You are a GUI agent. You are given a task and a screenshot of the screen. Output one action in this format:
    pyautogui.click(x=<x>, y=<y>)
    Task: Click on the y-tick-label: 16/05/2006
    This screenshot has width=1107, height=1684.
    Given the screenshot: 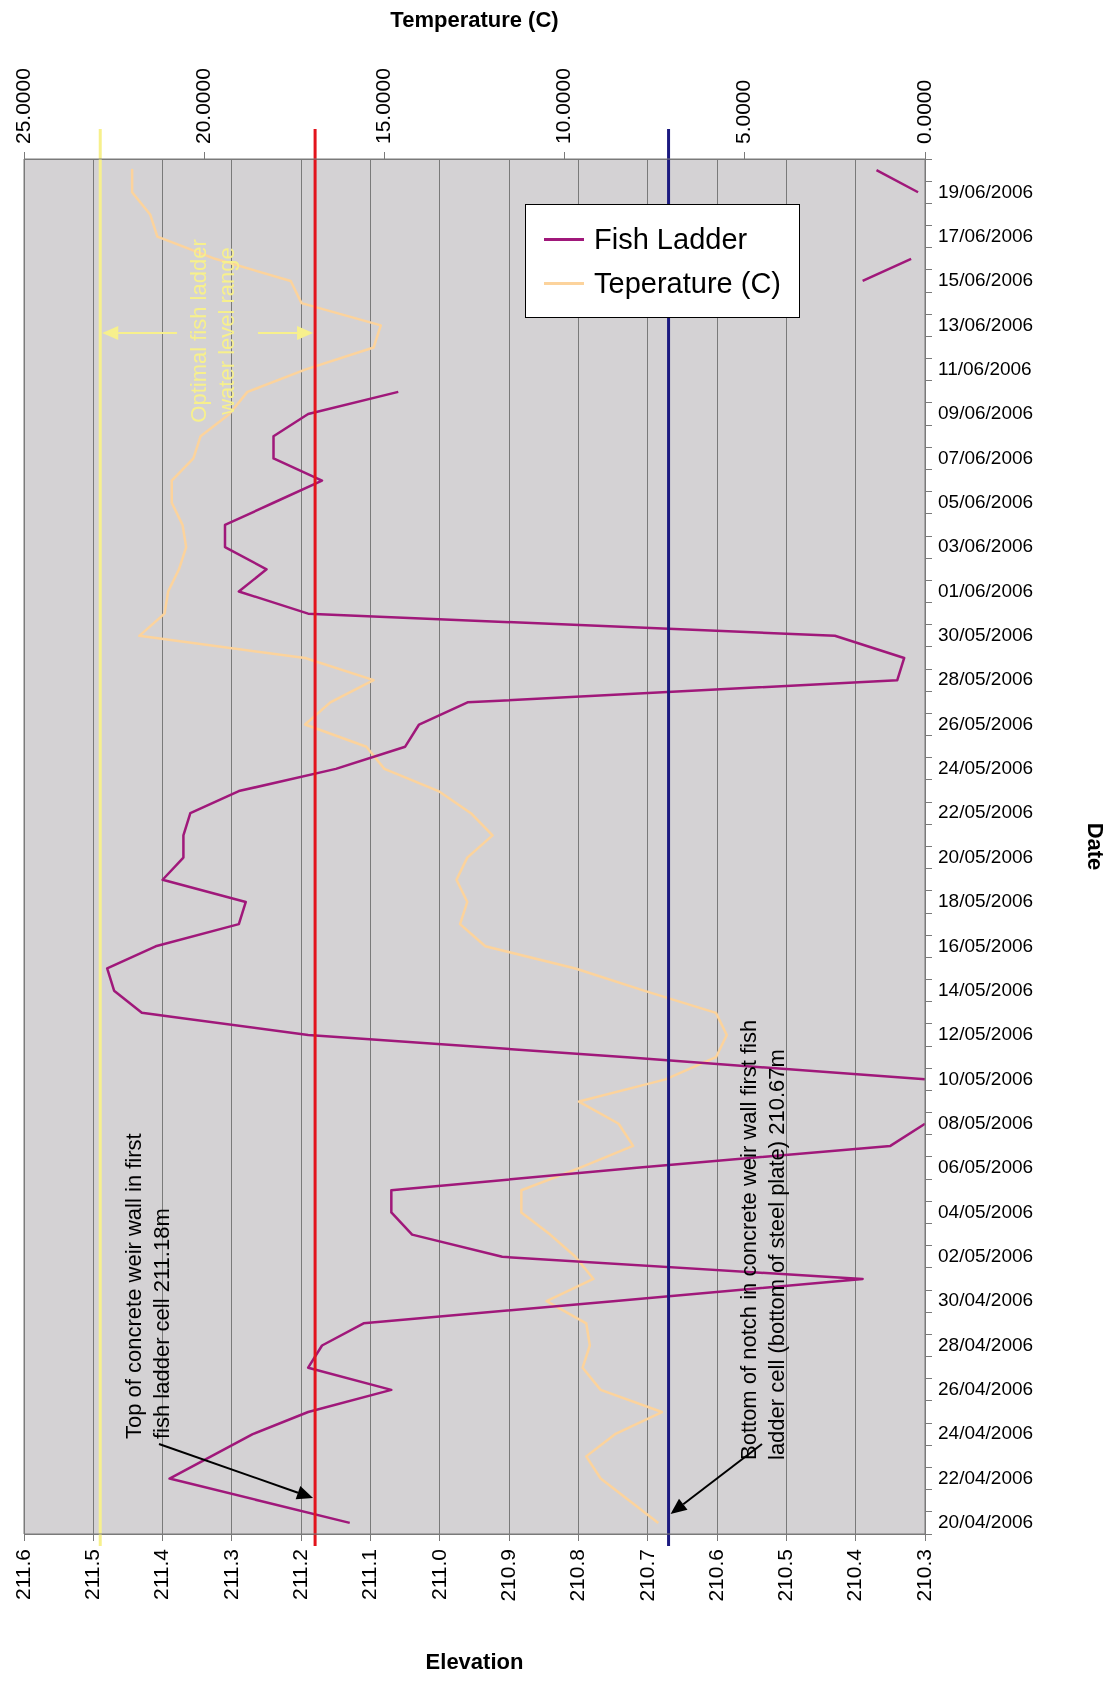 What is the action you would take?
    pyautogui.click(x=986, y=945)
    